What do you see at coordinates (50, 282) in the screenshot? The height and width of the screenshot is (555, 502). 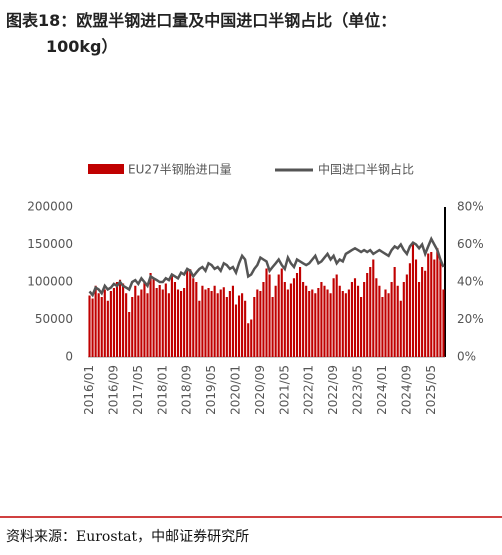 I see `y-tick-label: 100000` at bounding box center [50, 282].